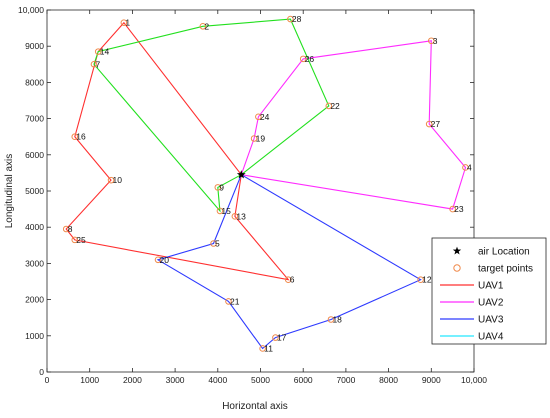 The image size is (550, 418). I want to click on x-tick-label: 0, so click(47, 380).